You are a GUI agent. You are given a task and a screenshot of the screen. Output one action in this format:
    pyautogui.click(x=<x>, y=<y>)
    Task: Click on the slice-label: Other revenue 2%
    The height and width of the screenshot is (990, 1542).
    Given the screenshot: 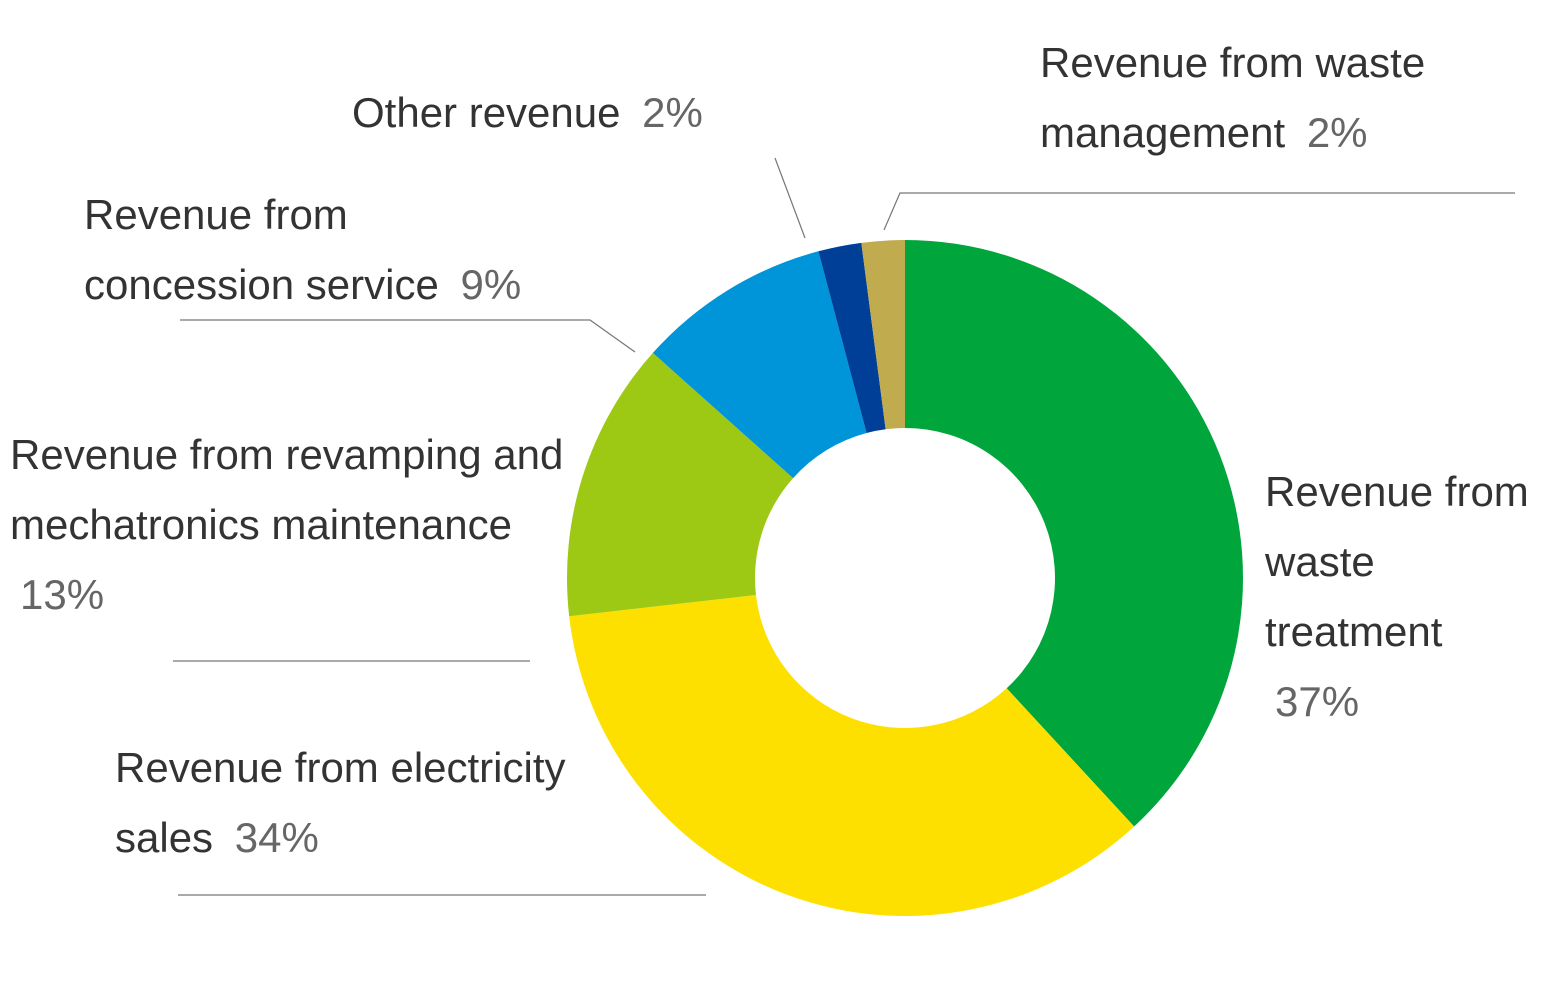 What is the action you would take?
    pyautogui.click(x=602, y=113)
    